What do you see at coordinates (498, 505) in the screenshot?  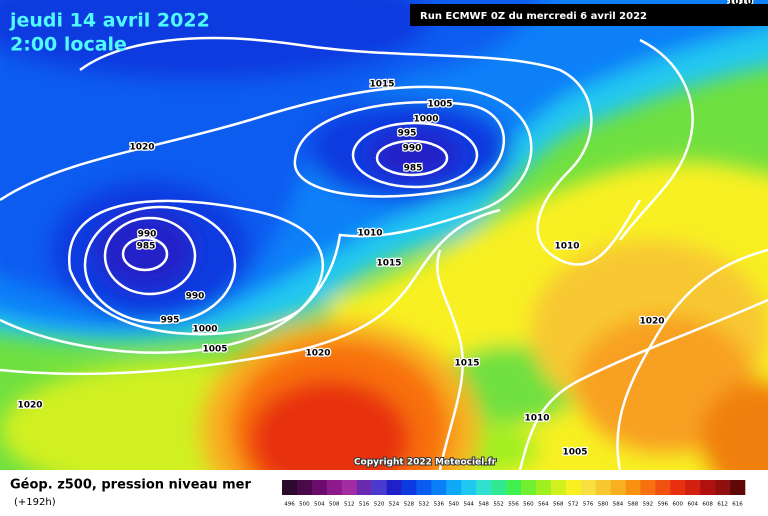 I see `colorbar-label: 552` at bounding box center [498, 505].